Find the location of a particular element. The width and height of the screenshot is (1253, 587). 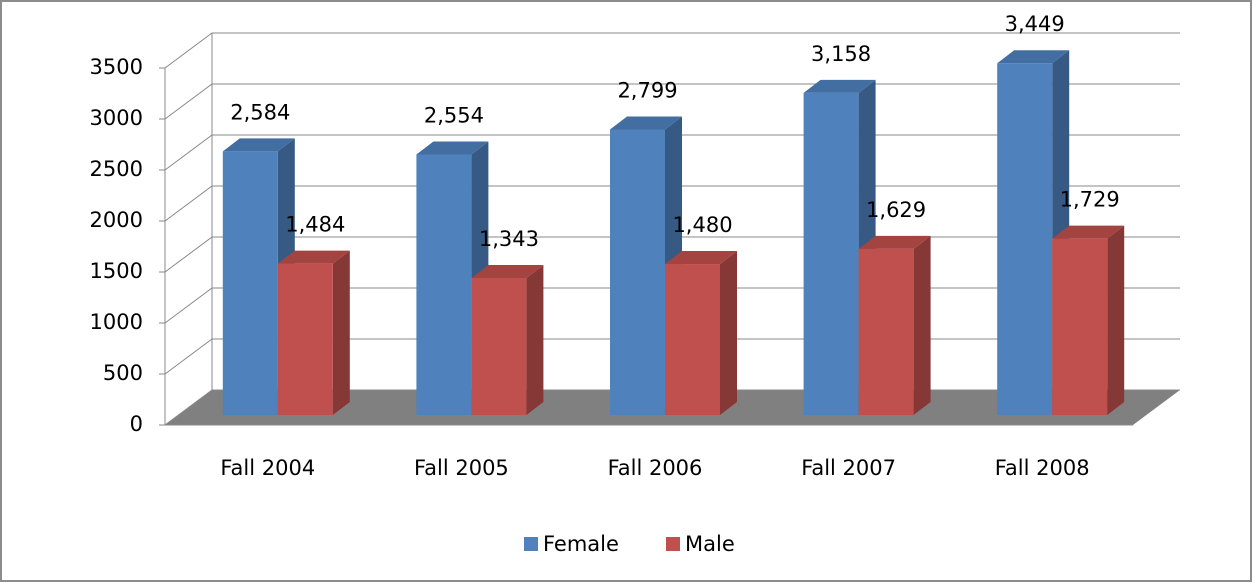

y-tick-label: 1500 is located at coordinates (116, 271).